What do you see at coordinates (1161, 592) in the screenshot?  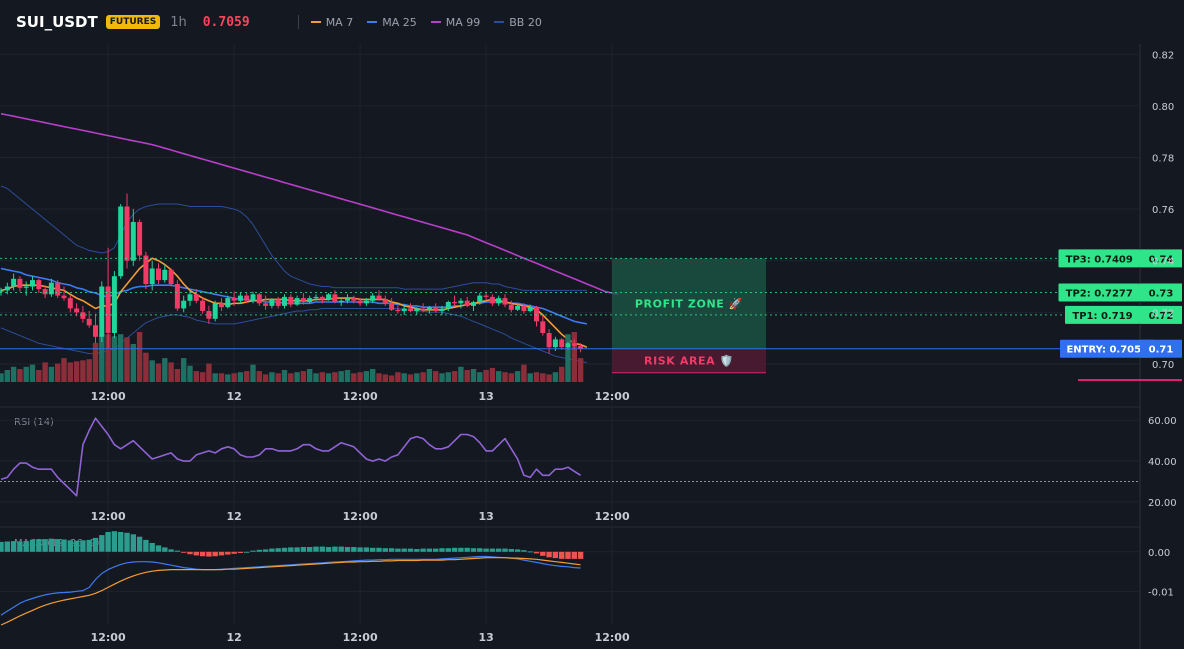 I see `macd-tick: -0.01` at bounding box center [1161, 592].